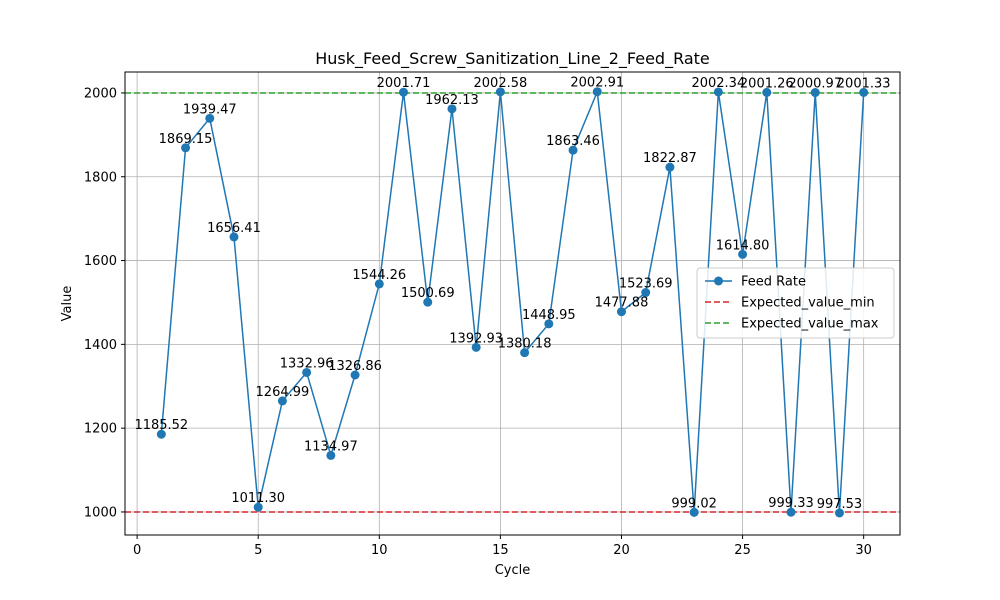 This screenshot has width=1000, height=600. I want to click on data-label: 1134.97, so click(331, 446).